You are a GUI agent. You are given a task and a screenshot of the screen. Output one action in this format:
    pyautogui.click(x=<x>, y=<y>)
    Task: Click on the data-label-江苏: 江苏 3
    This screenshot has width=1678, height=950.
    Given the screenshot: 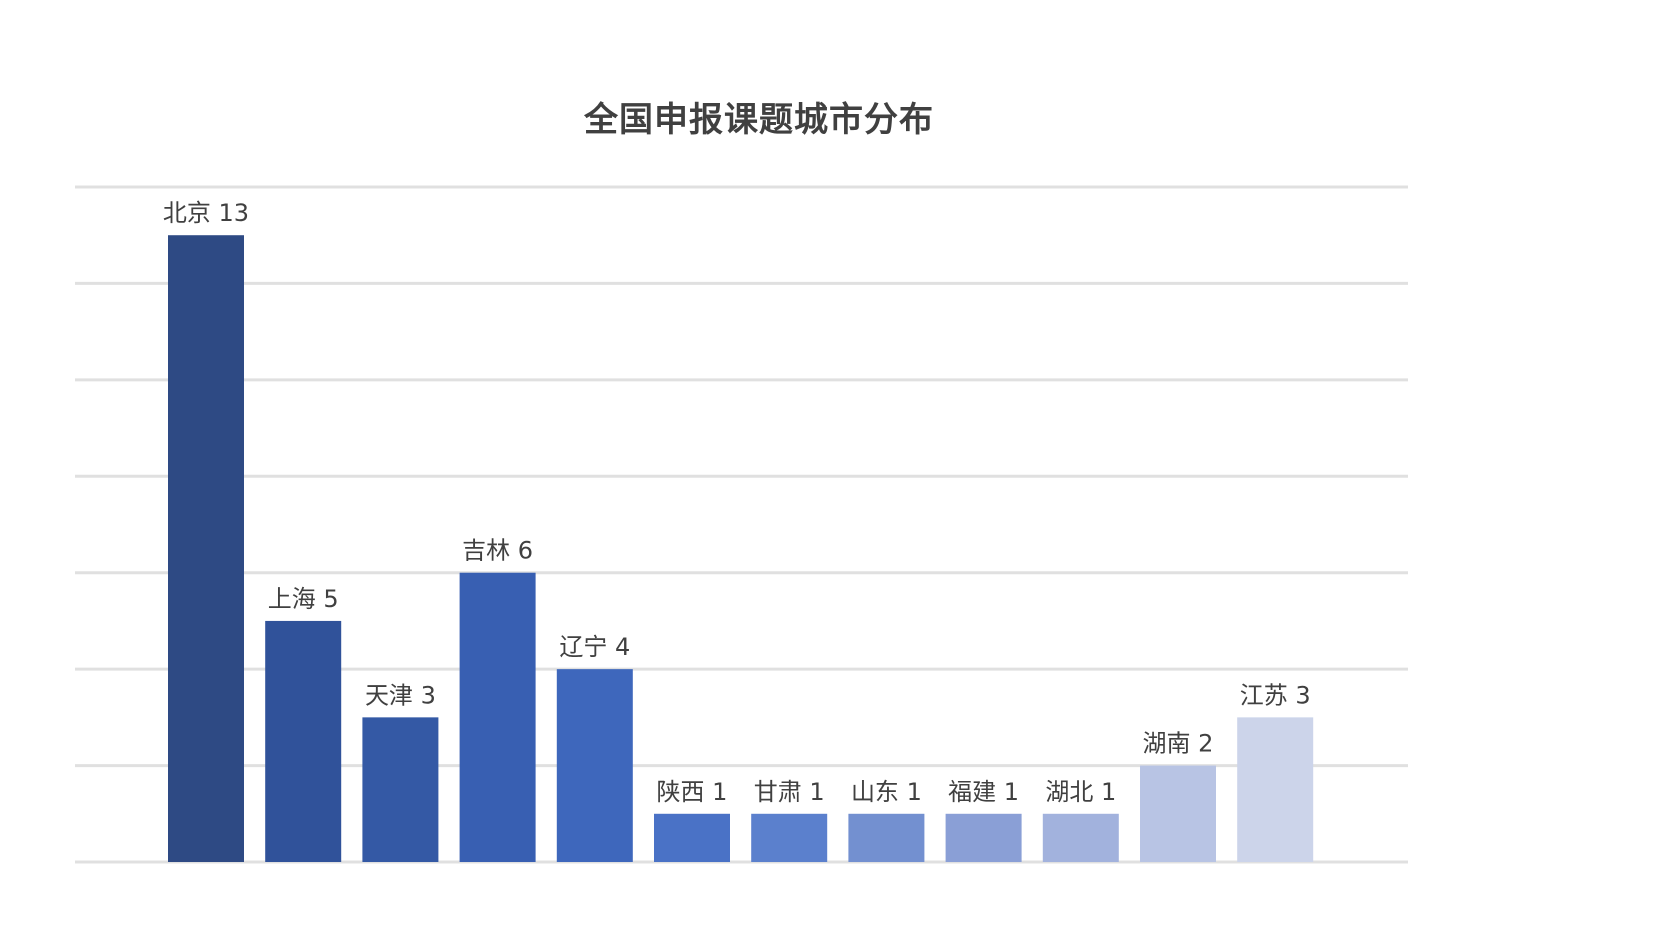 What is the action you would take?
    pyautogui.click(x=1275, y=695)
    